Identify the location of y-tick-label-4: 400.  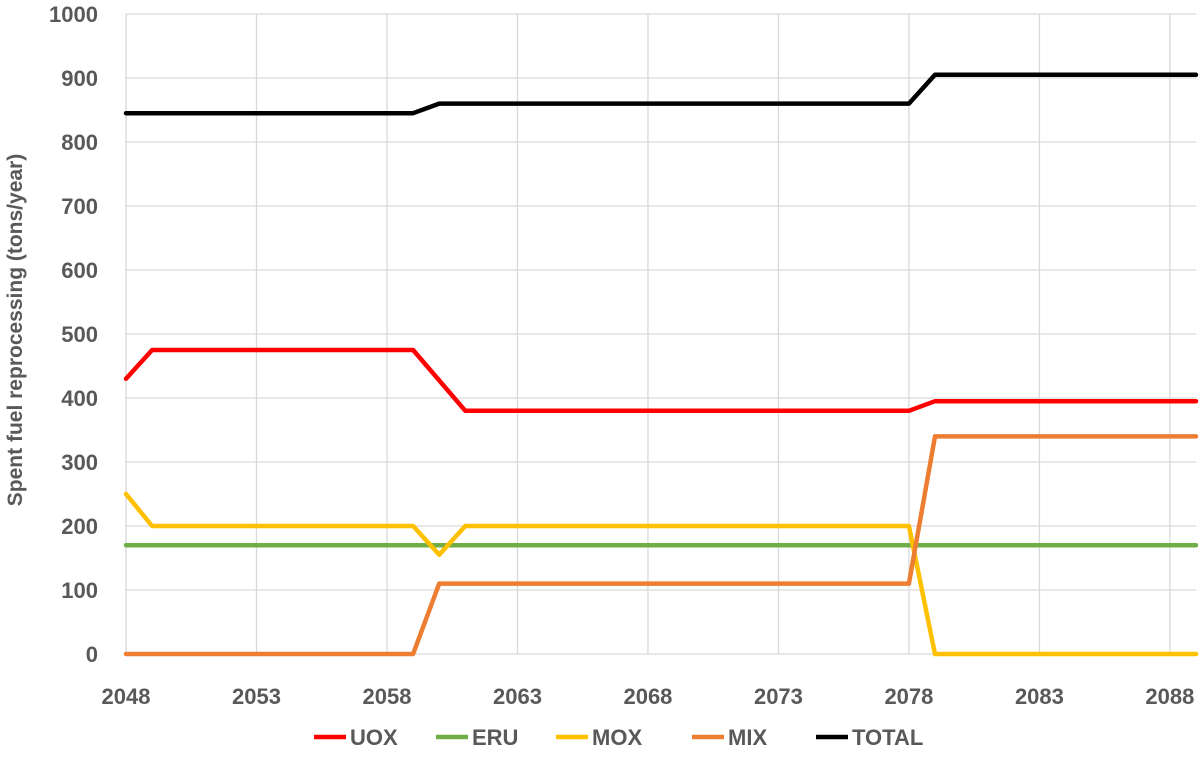
(79, 398).